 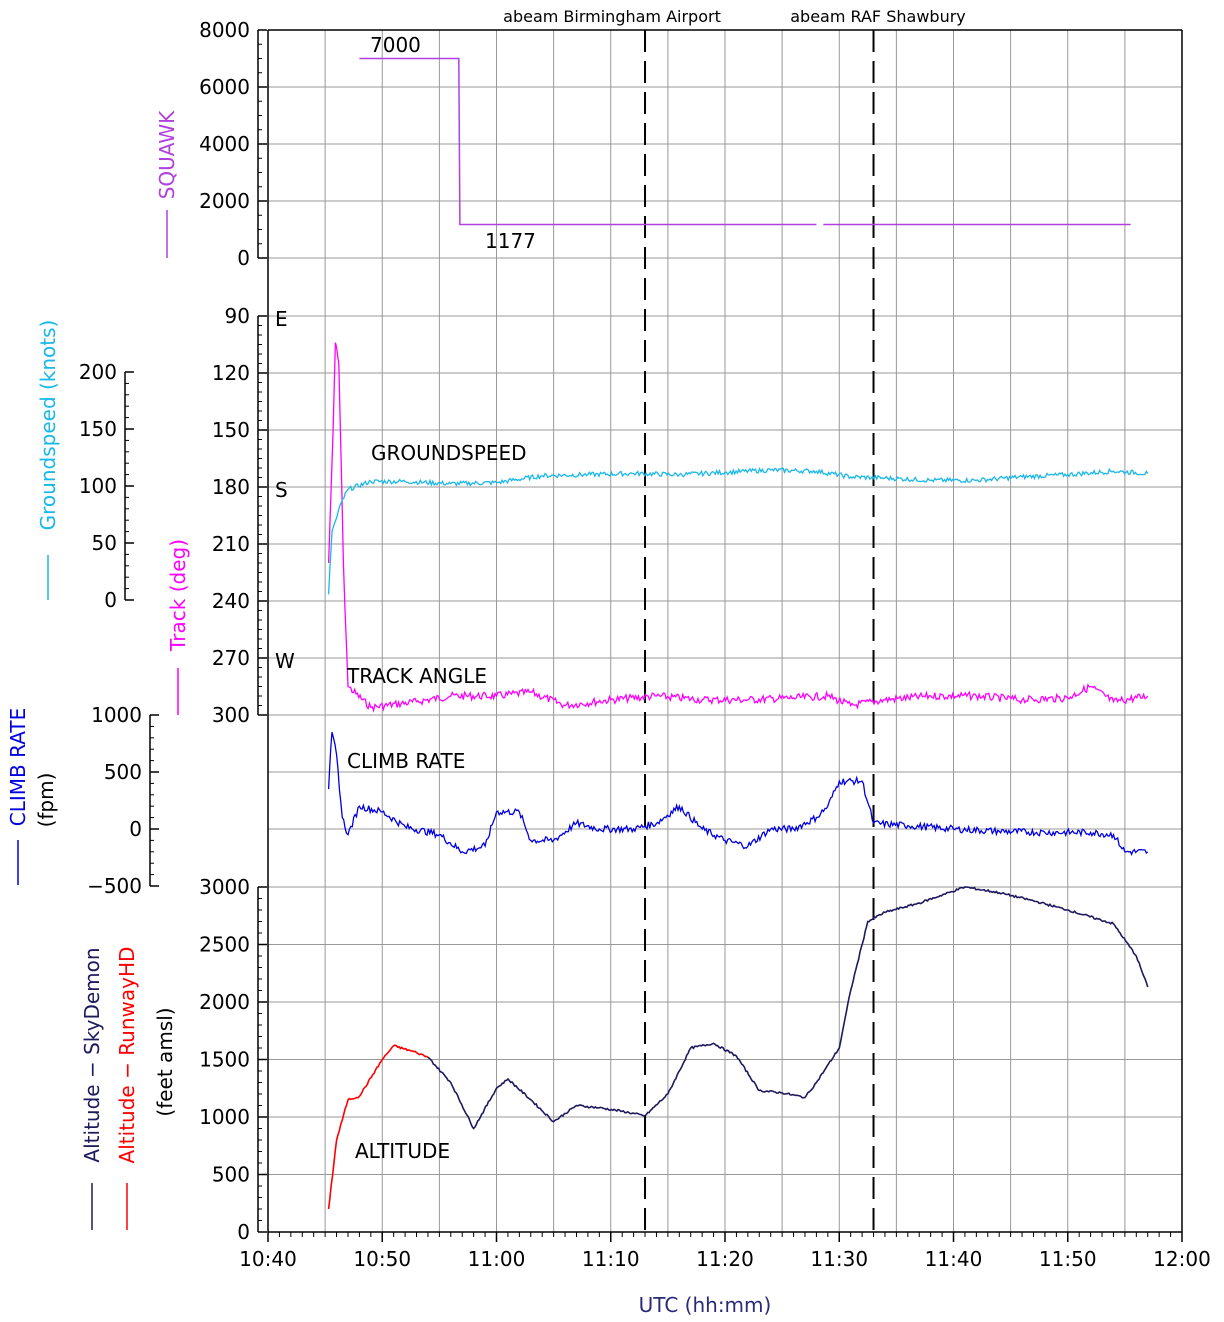 What do you see at coordinates (406, 761) in the screenshot?
I see `climb-annotation: CLIMB RATE` at bounding box center [406, 761].